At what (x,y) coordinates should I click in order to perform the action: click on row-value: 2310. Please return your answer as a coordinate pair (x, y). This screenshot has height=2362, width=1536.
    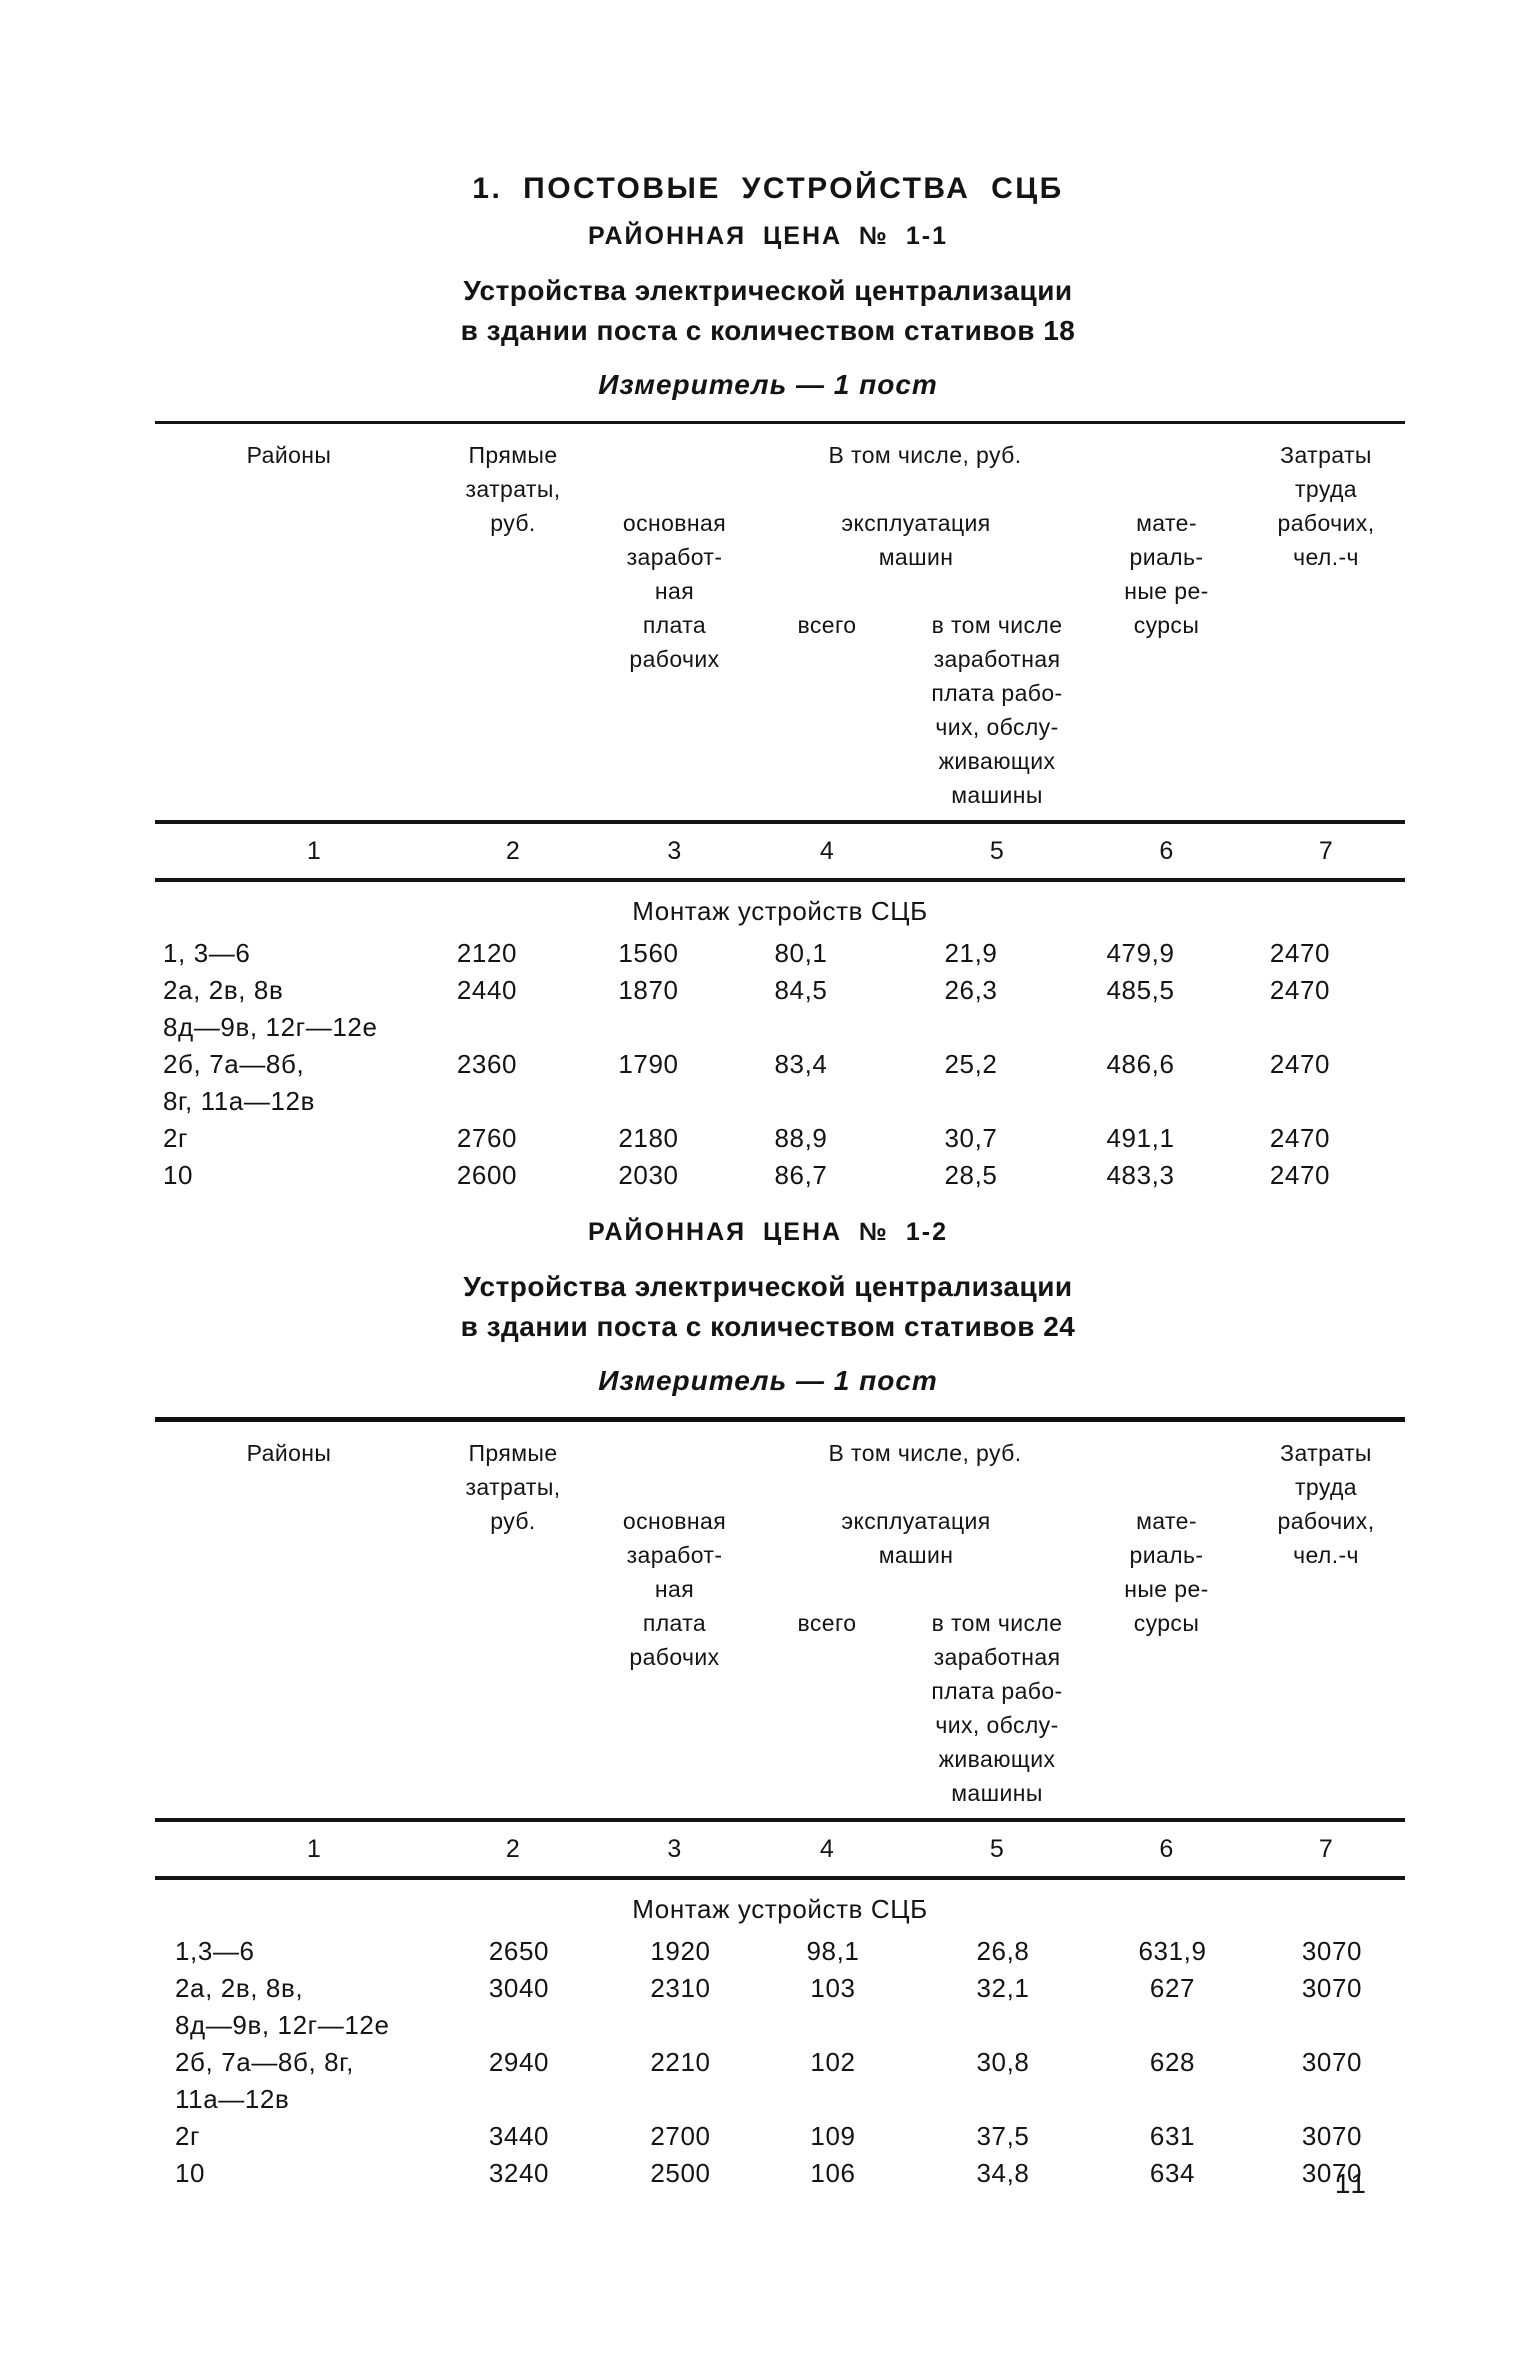
    Looking at the image, I should click on (680, 1988).